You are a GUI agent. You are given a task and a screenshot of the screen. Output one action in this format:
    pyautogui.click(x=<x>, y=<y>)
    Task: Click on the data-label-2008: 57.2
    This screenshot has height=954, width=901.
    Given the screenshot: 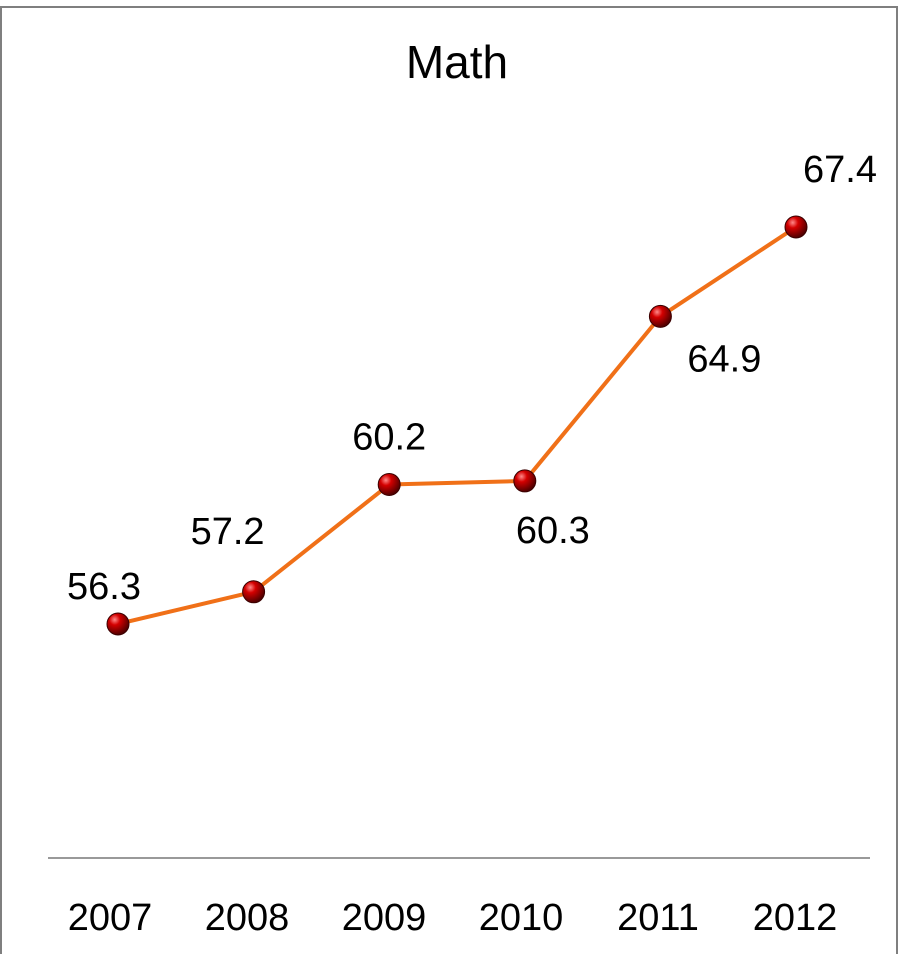 What is the action you would take?
    pyautogui.click(x=228, y=532)
    